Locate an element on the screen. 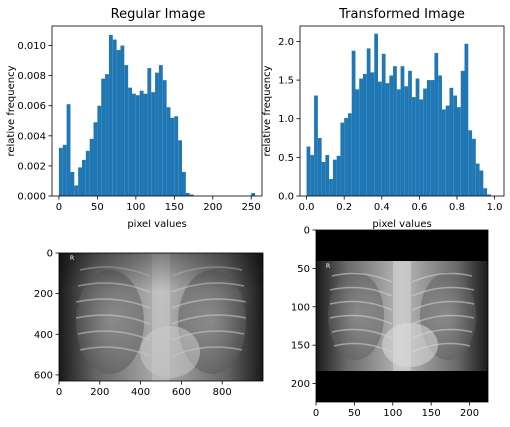 This screenshot has width=510, height=427. x-tick-label: 0.6 is located at coordinates (419, 207).